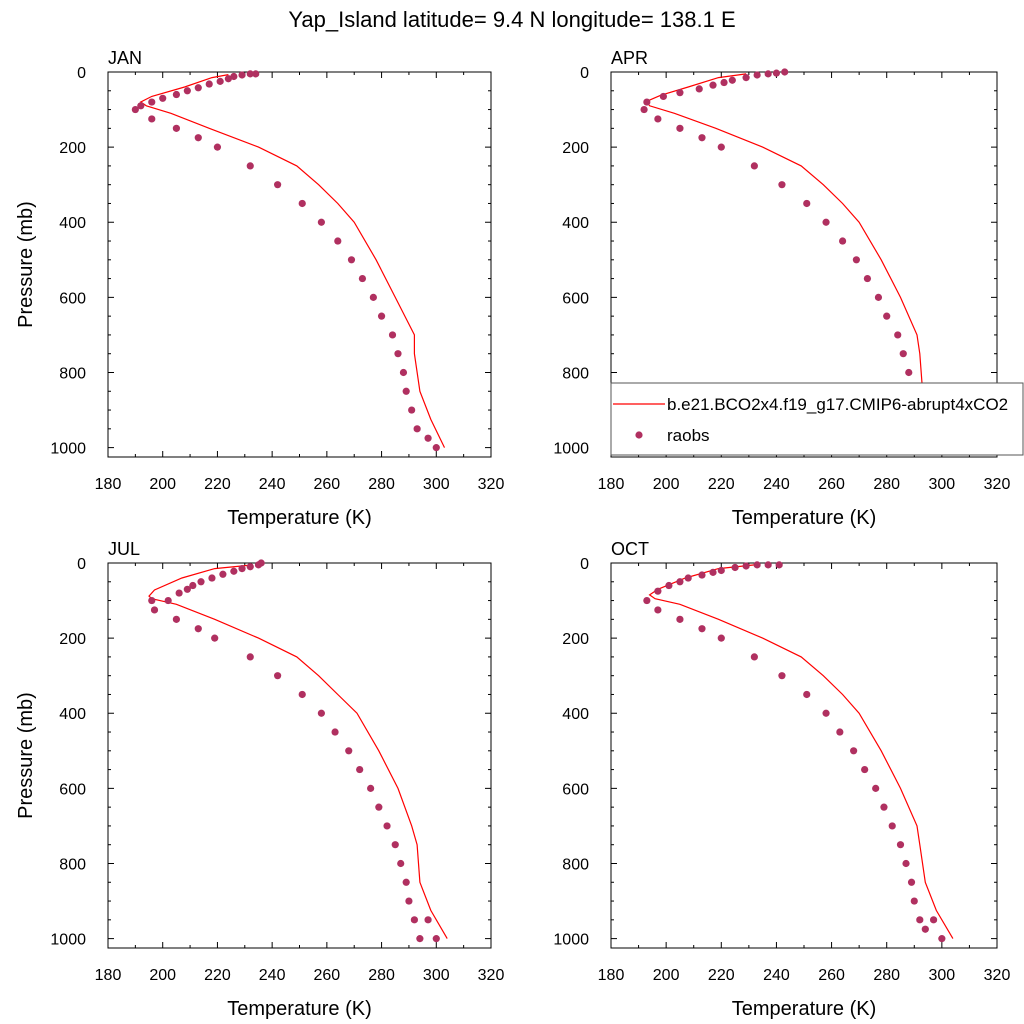 The height and width of the screenshot is (1024, 1024). Describe the element at coordinates (584, 73) in the screenshot. I see `y-tick-label: 0` at that location.